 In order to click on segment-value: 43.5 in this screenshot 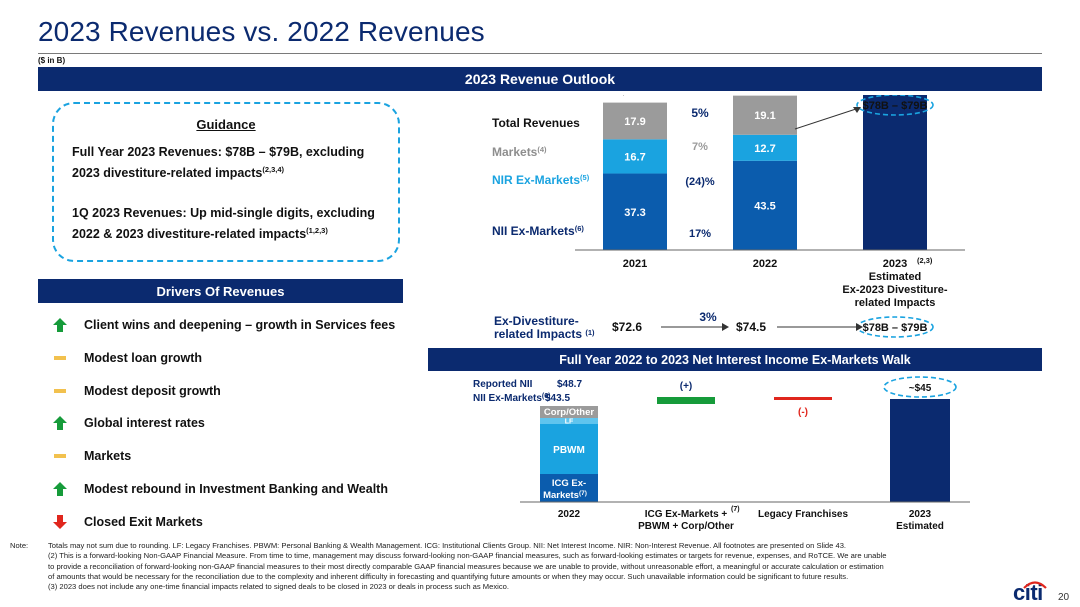, I will do `click(764, 206)`.